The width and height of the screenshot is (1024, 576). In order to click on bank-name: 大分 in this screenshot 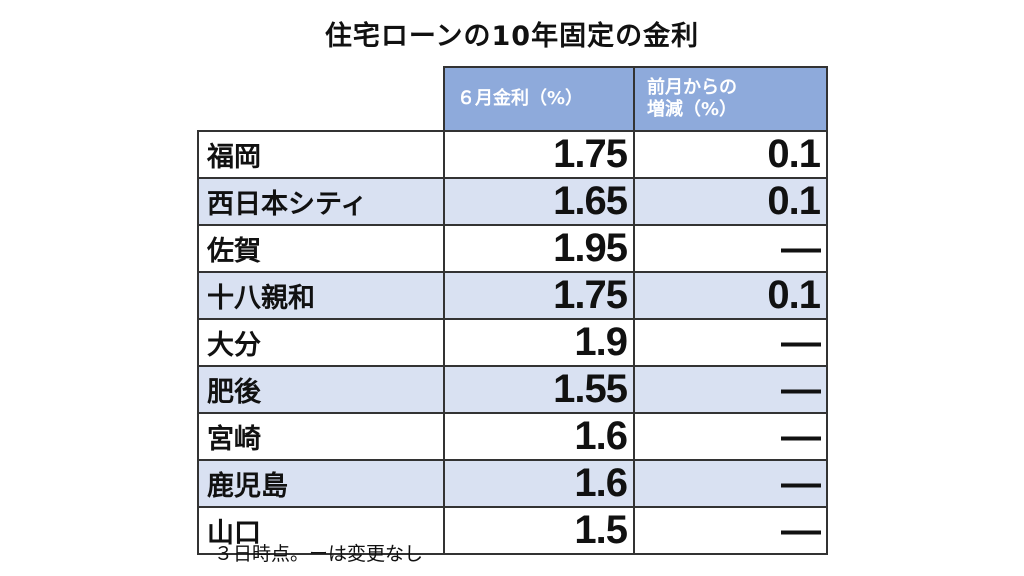, I will do `click(321, 342)`.